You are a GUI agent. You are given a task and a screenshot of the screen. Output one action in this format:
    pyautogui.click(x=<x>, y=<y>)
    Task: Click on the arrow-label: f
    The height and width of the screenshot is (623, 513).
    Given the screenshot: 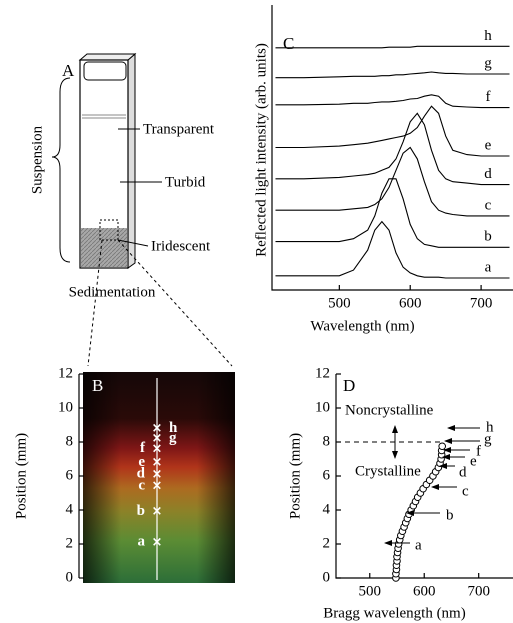 What is the action you would take?
    pyautogui.click(x=478, y=451)
    